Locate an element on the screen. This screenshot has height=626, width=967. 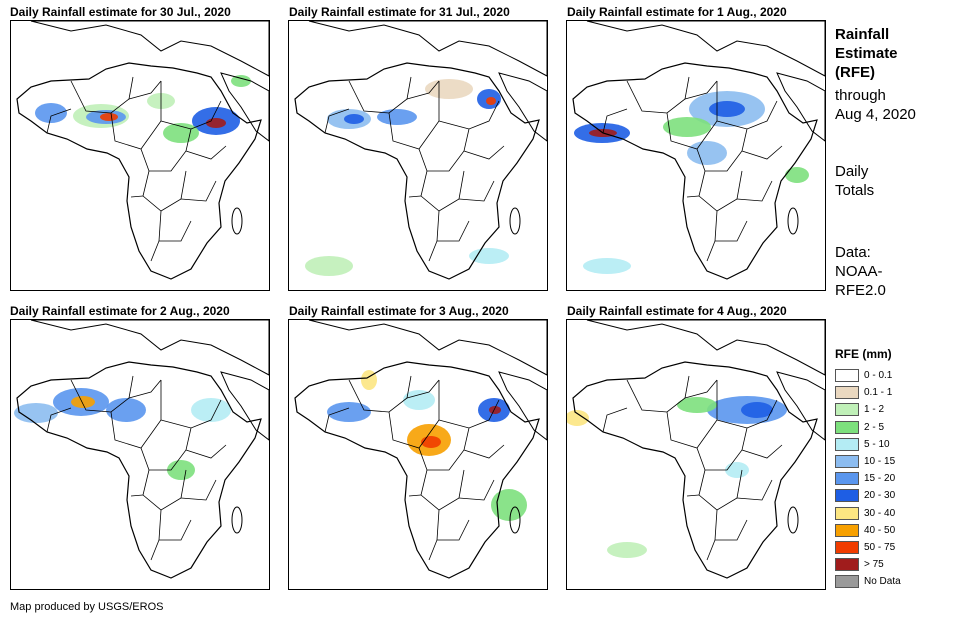
sidebar-through: through Aug 4, 2020 is located at coordinates (875, 105).